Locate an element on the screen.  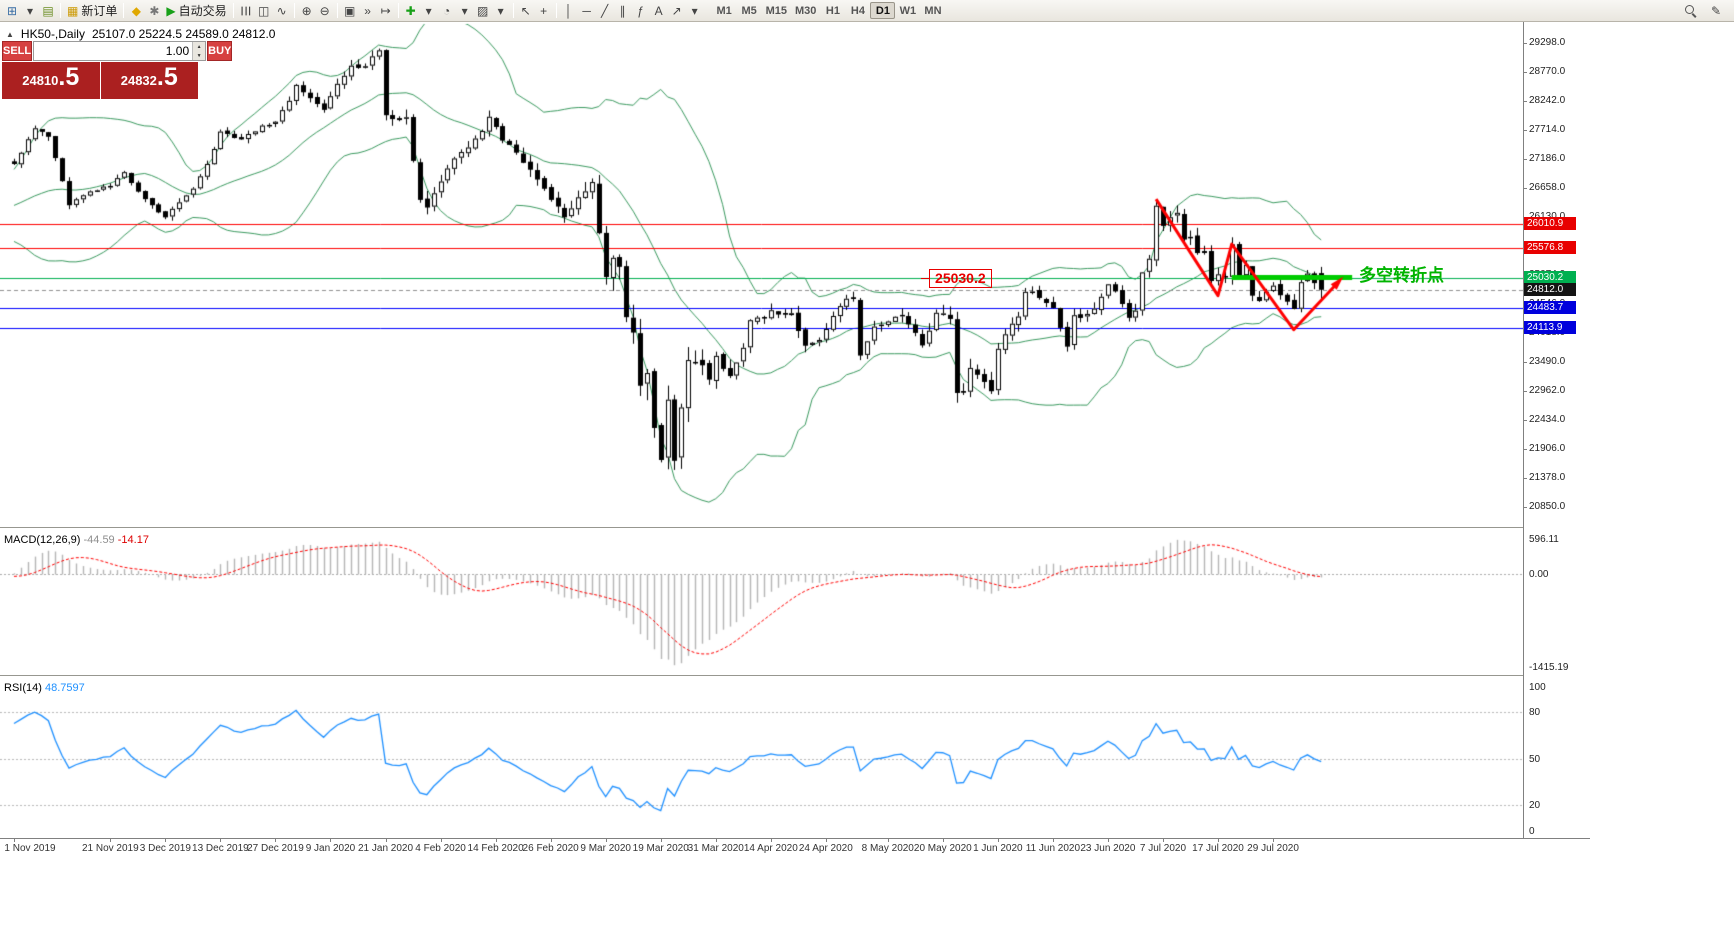
candles-icon: ◫ is located at coordinates (263, 10).